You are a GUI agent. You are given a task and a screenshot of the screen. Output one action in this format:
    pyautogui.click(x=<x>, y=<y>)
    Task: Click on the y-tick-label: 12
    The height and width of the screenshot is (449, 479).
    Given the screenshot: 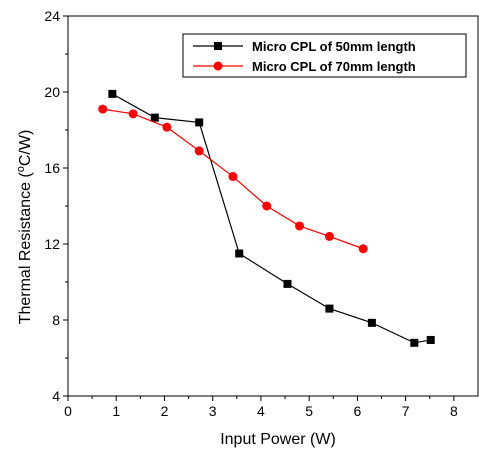 What is the action you would take?
    pyautogui.click(x=52, y=244)
    